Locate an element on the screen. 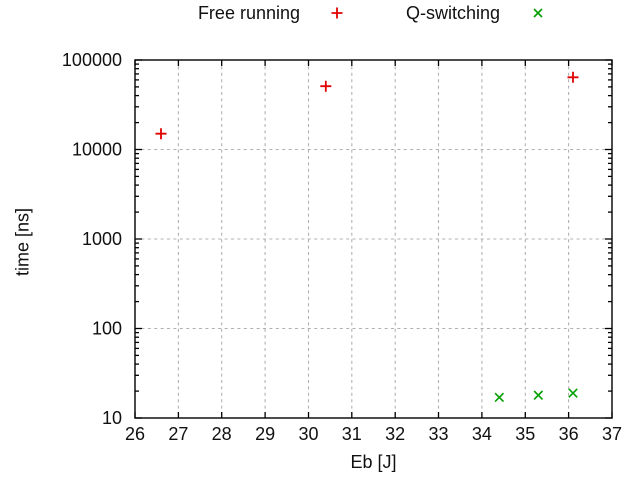  x-tick-label: 34 is located at coordinates (482, 434).